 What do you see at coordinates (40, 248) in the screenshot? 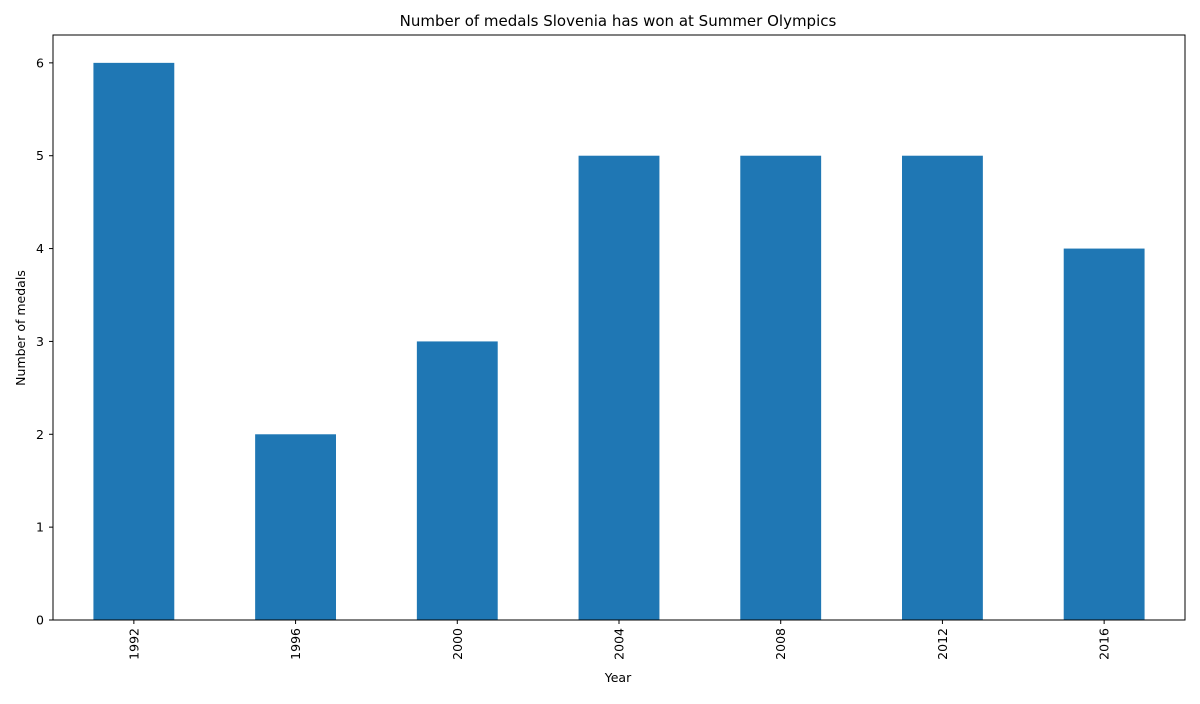
I see `y-tick-label: 4` at bounding box center [40, 248].